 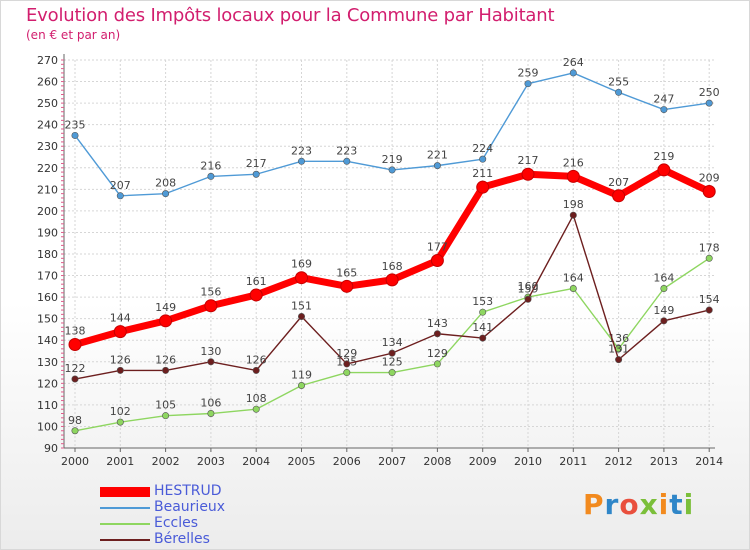 I want to click on data-label: 224, so click(x=482, y=148).